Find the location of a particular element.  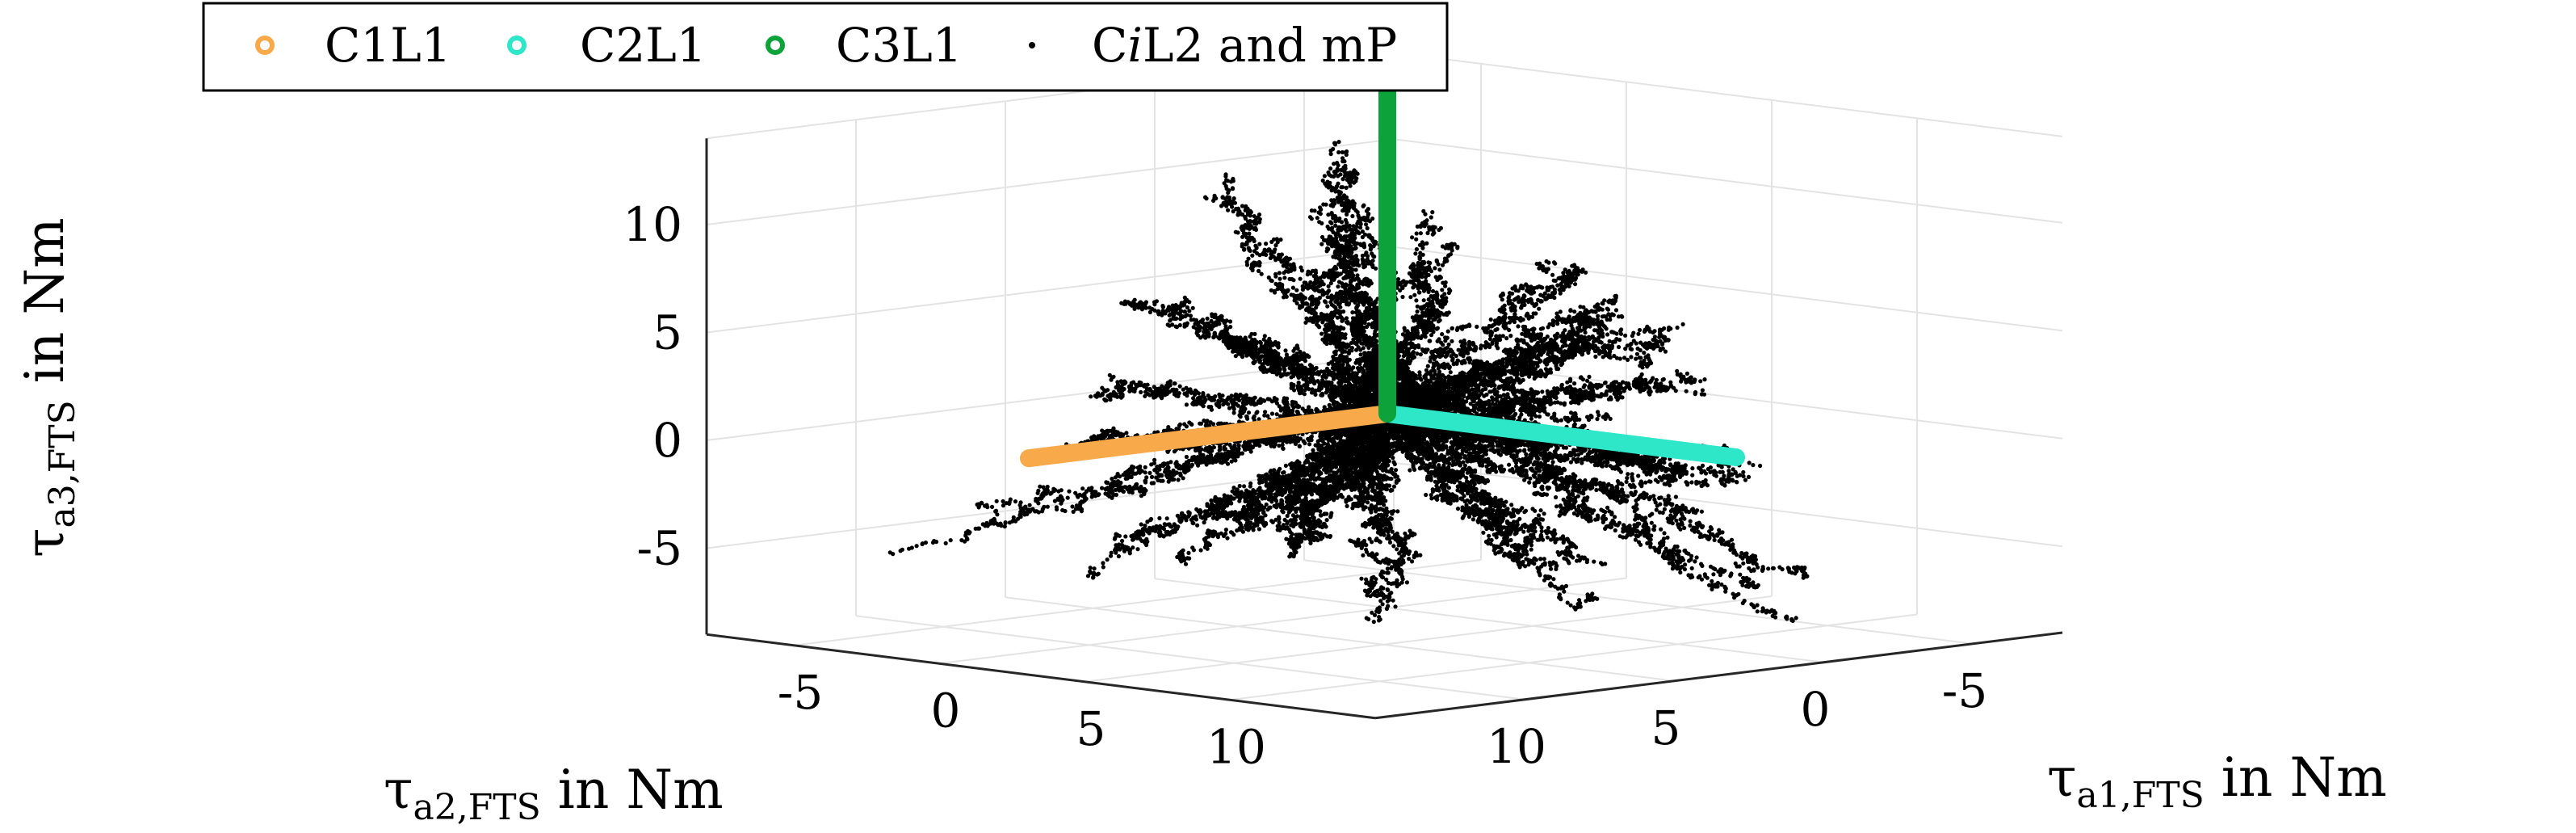

gridline-x-floor is located at coordinates (1137, 603).